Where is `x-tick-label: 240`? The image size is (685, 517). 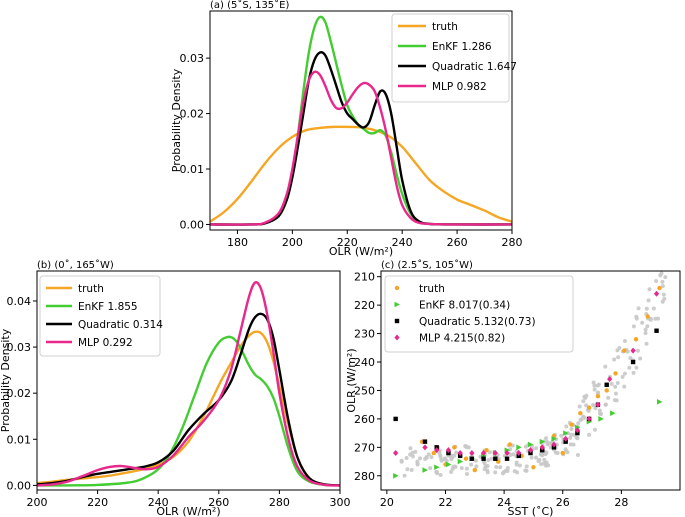
x-tick-label: 240 is located at coordinates (402, 242).